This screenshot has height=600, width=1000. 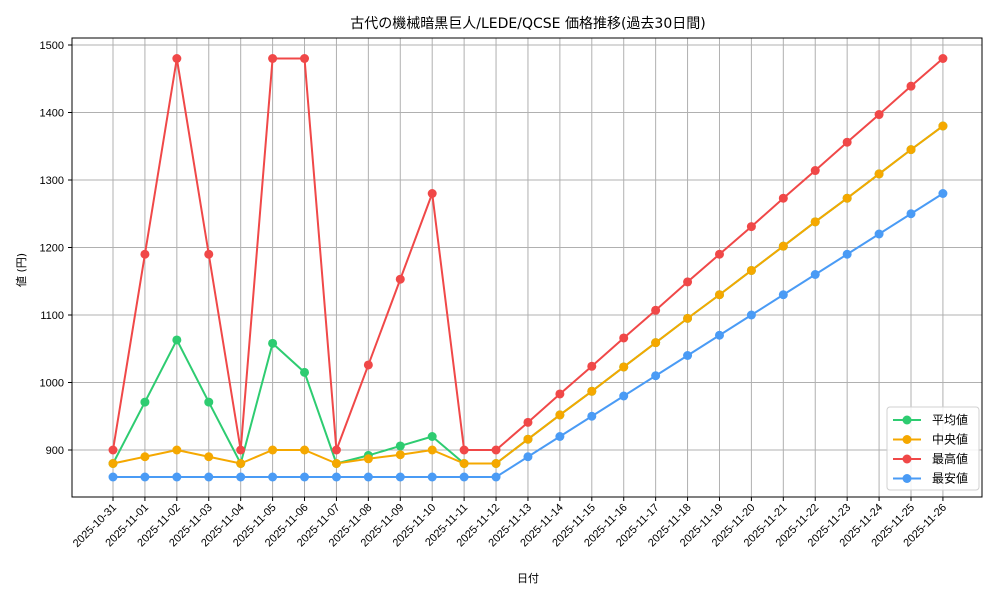 I want to click on y-tick-label: 1000, so click(x=52, y=384).